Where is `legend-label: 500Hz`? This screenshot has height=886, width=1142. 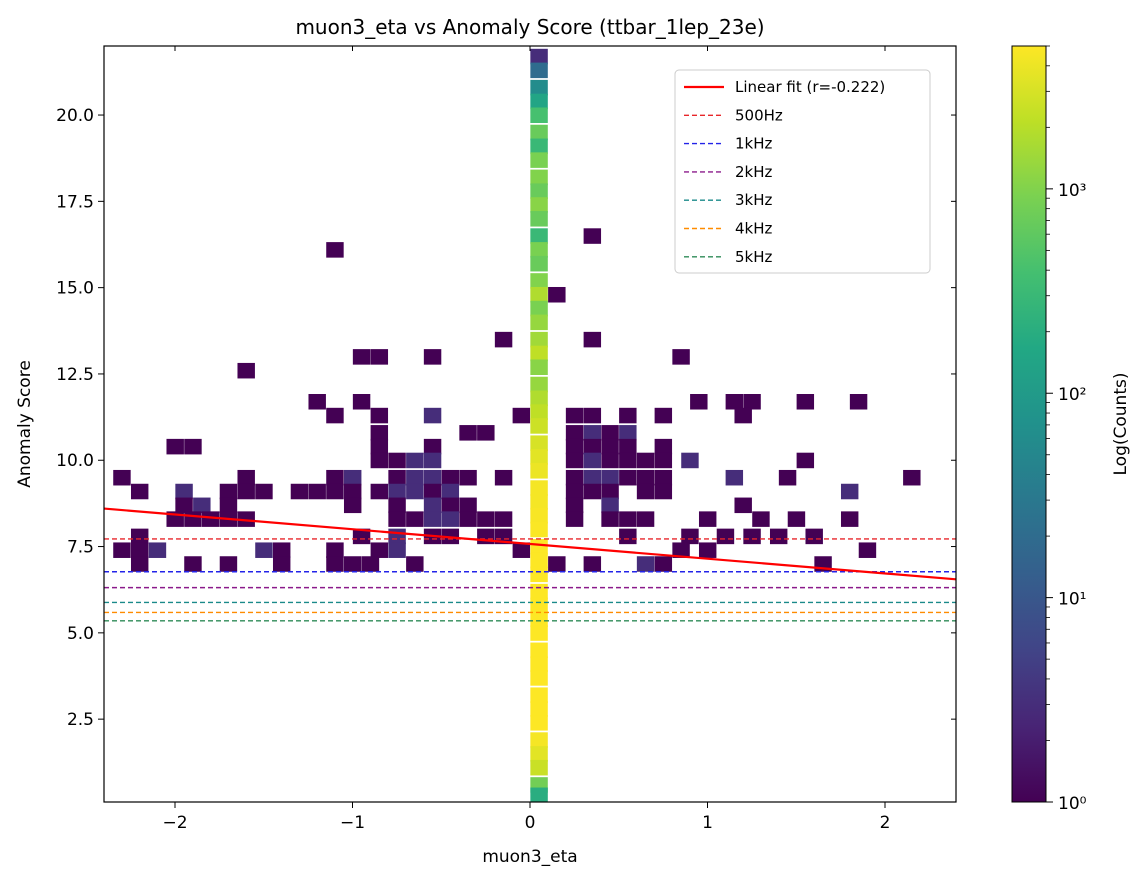 legend-label: 500Hz is located at coordinates (759, 115).